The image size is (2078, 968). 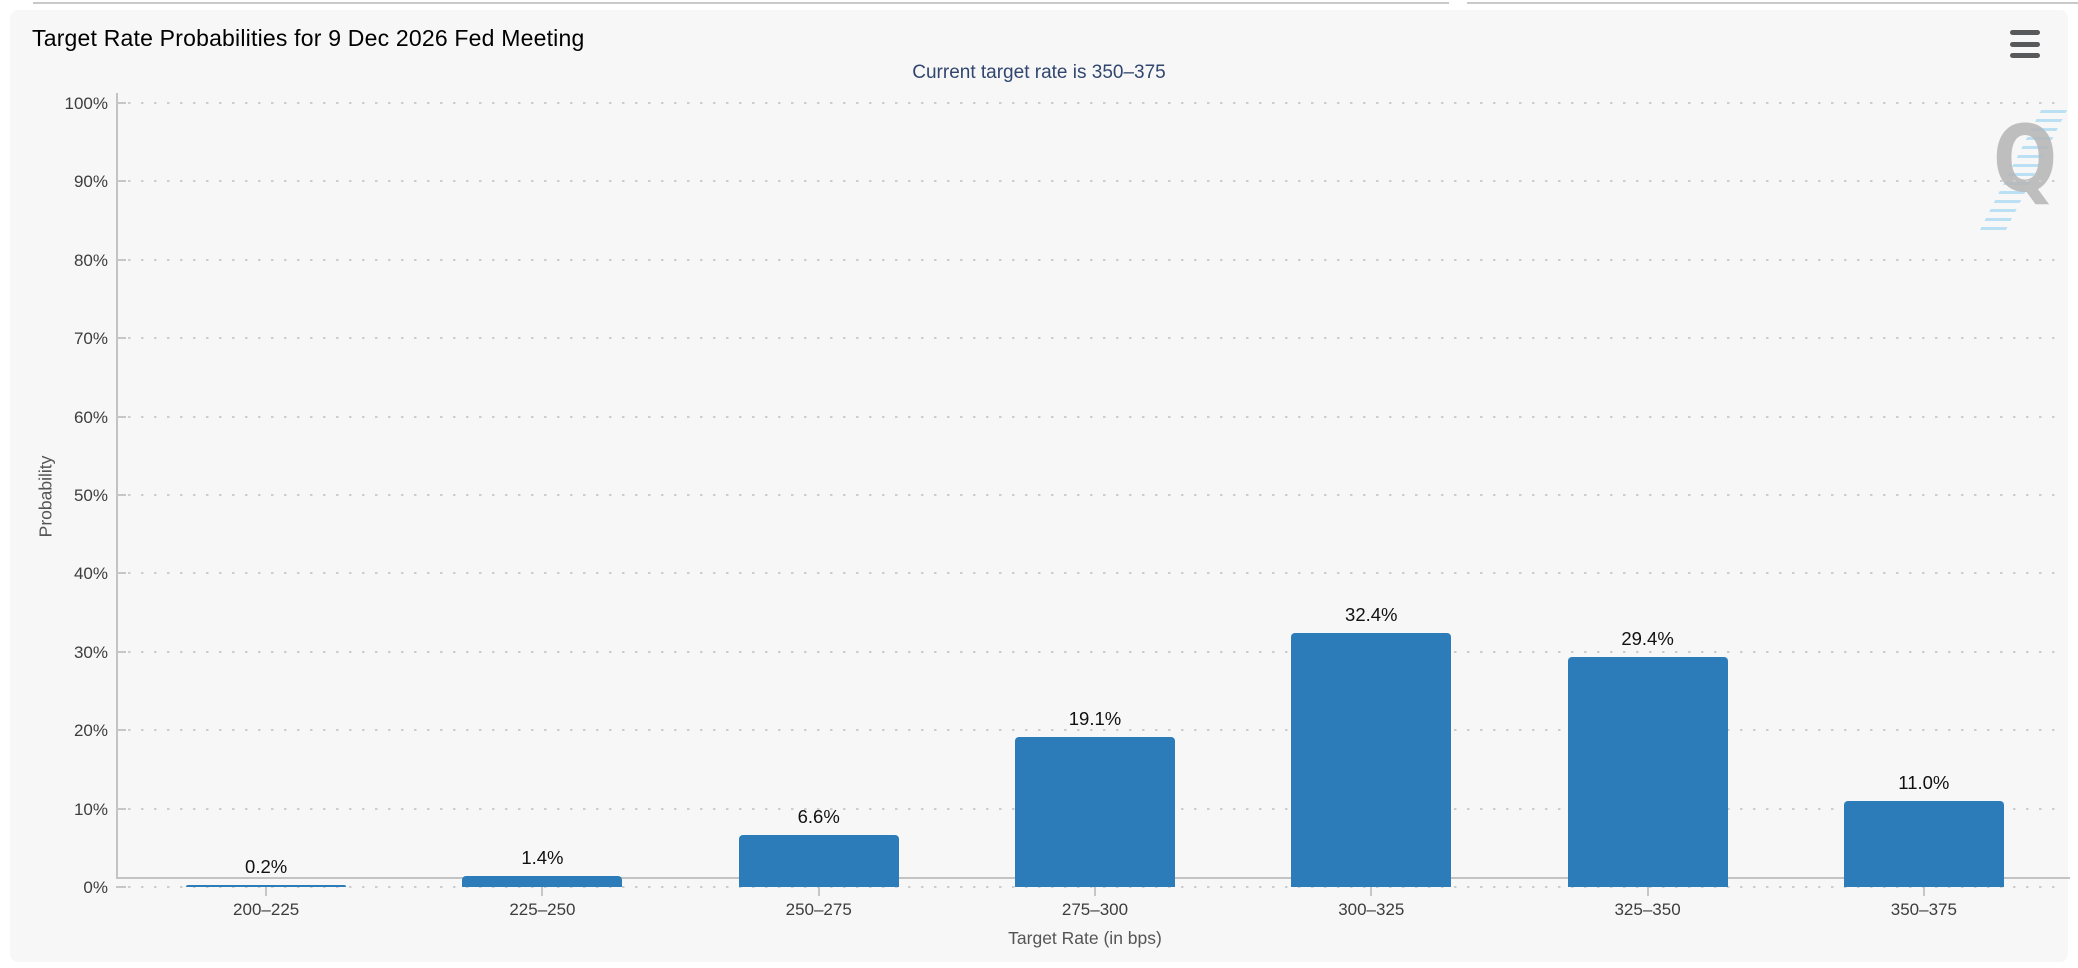 I want to click on x-tick-label: 225–250, so click(x=542, y=909).